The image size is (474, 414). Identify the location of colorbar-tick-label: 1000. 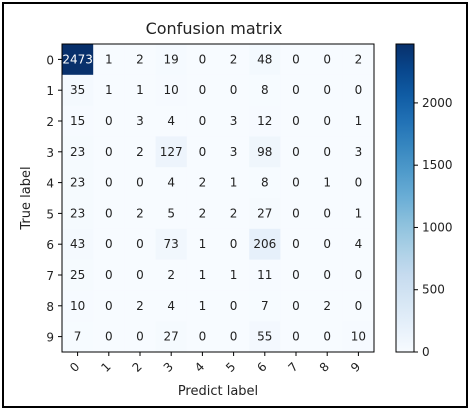
(437, 227).